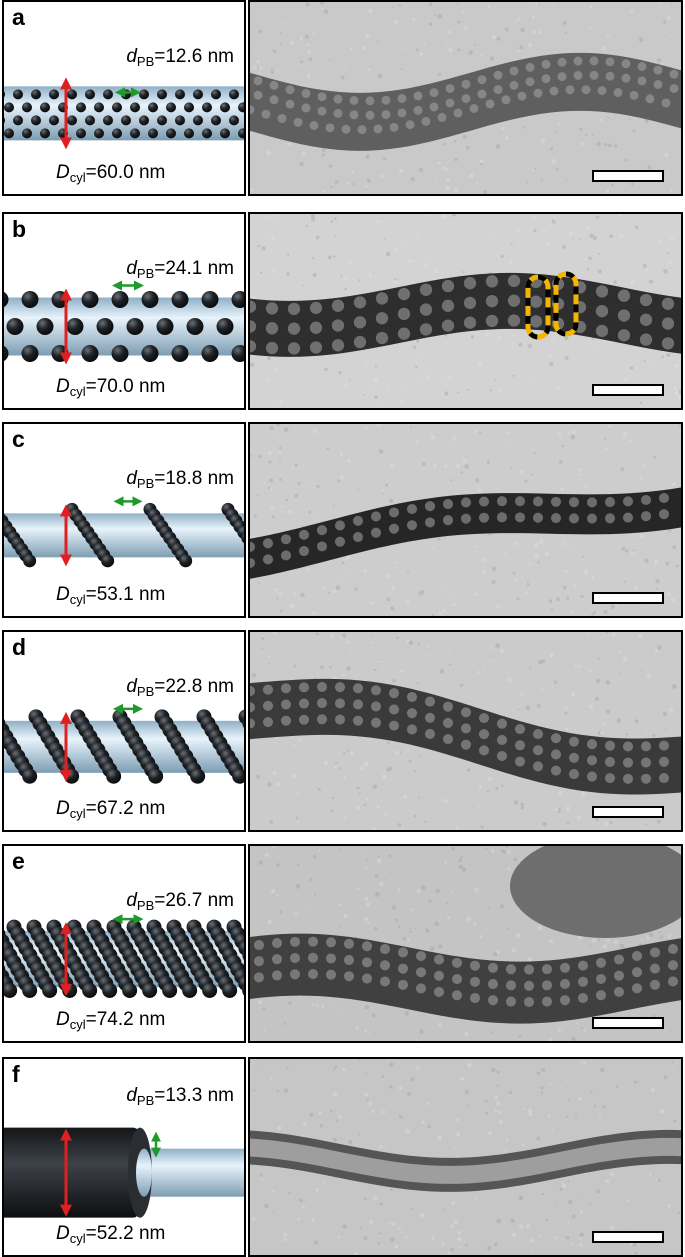 Image resolution: width=685 pixels, height=1257 pixels. What do you see at coordinates (18, 439) in the screenshot?
I see `panel-label: c` at bounding box center [18, 439].